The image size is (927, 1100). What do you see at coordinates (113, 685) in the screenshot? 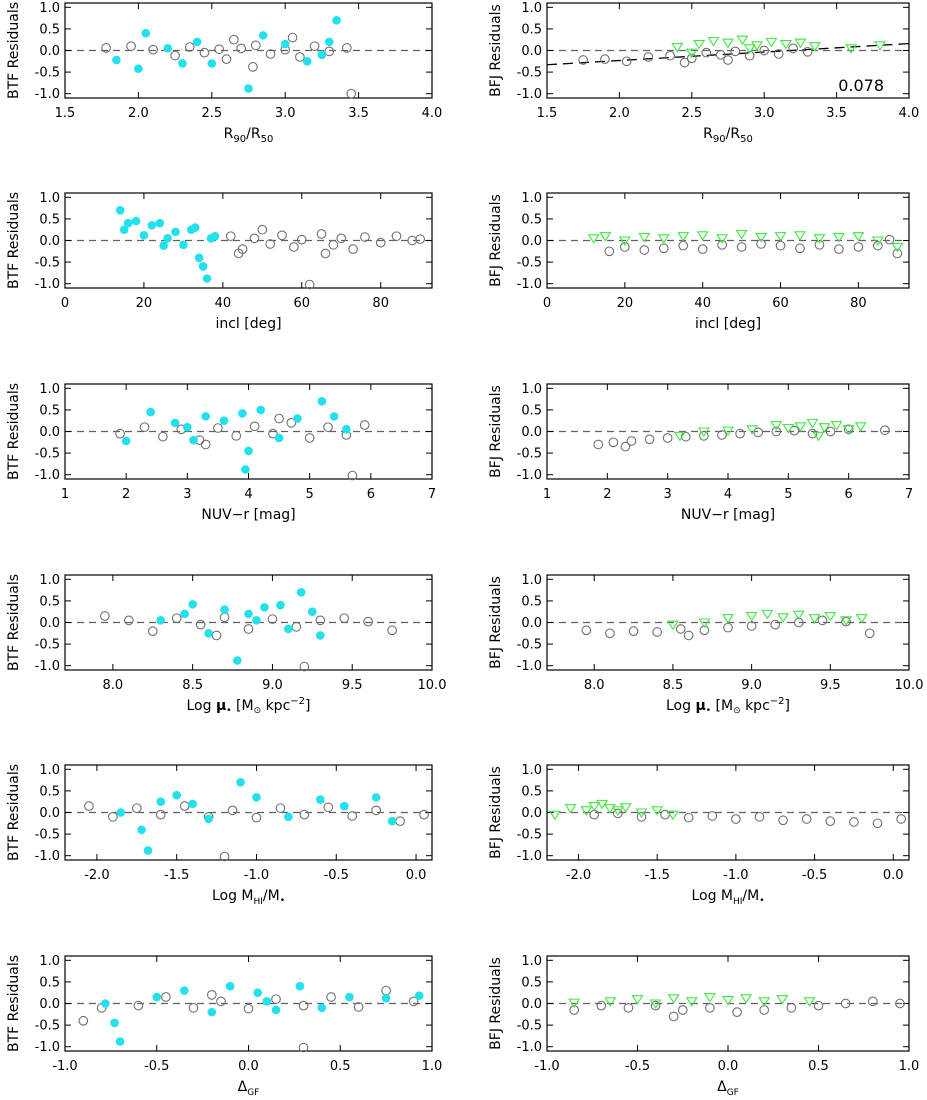
I see `x-tick-label: 8.0` at bounding box center [113, 685].